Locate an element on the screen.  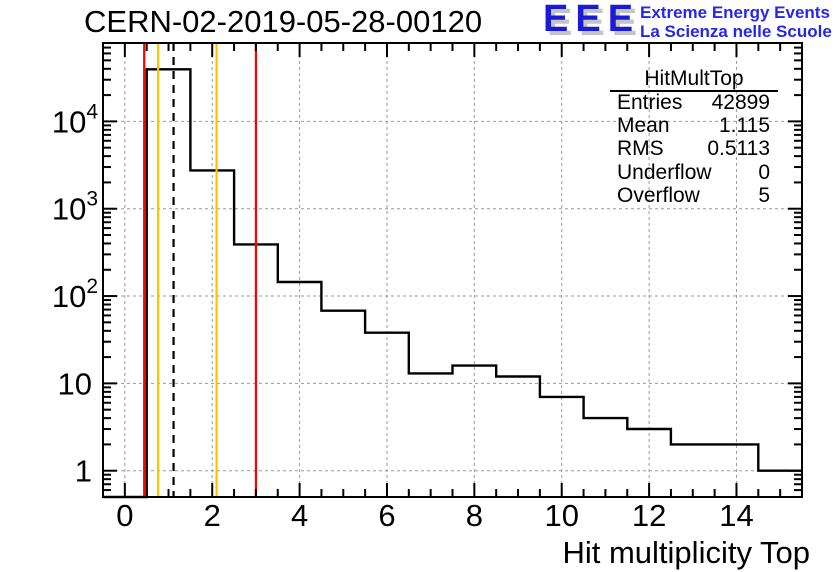
stats-row-underflow: Underflow 0 is located at coordinates (693, 172).